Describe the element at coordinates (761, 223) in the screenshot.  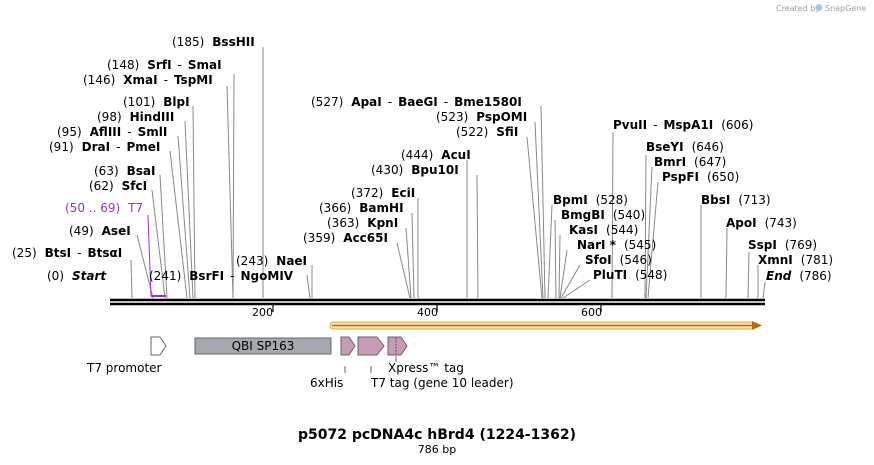
I see `site-apoi: ApoI (743)` at that location.